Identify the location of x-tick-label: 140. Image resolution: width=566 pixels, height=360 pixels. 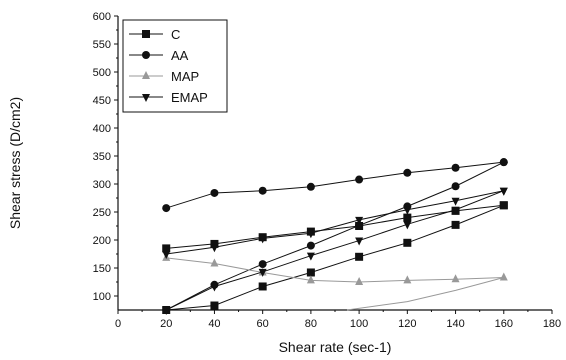
(455, 324).